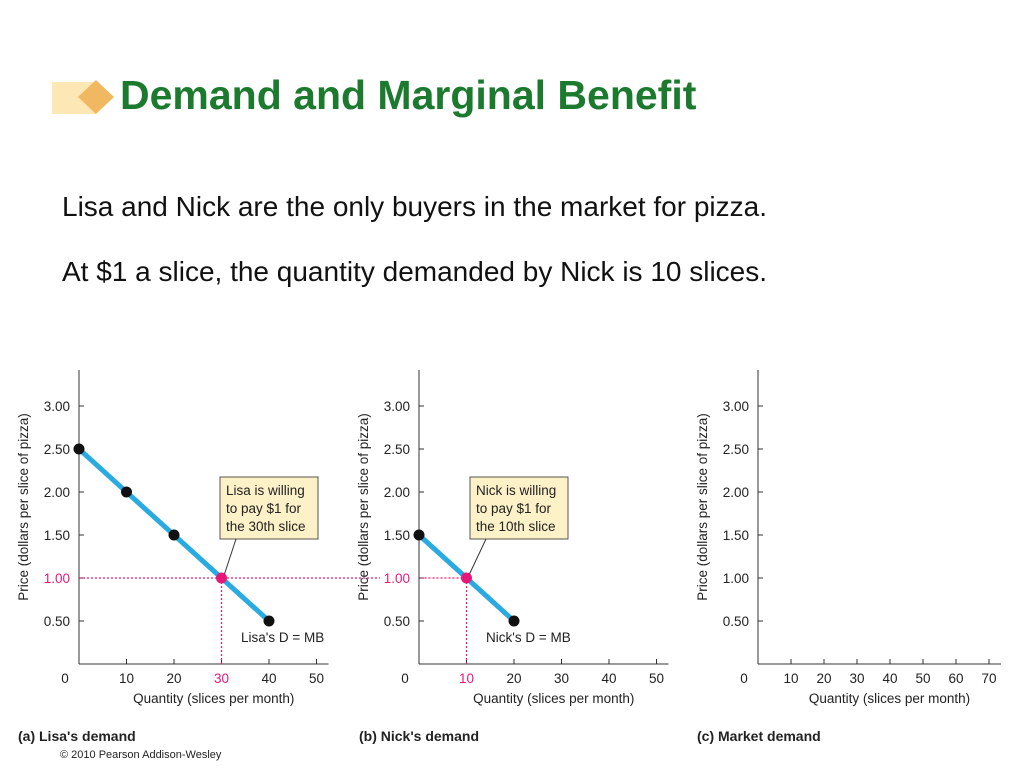 This screenshot has height=768, width=1024. Describe the element at coordinates (955, 678) in the screenshot. I see `x-tick-label: 60` at that location.